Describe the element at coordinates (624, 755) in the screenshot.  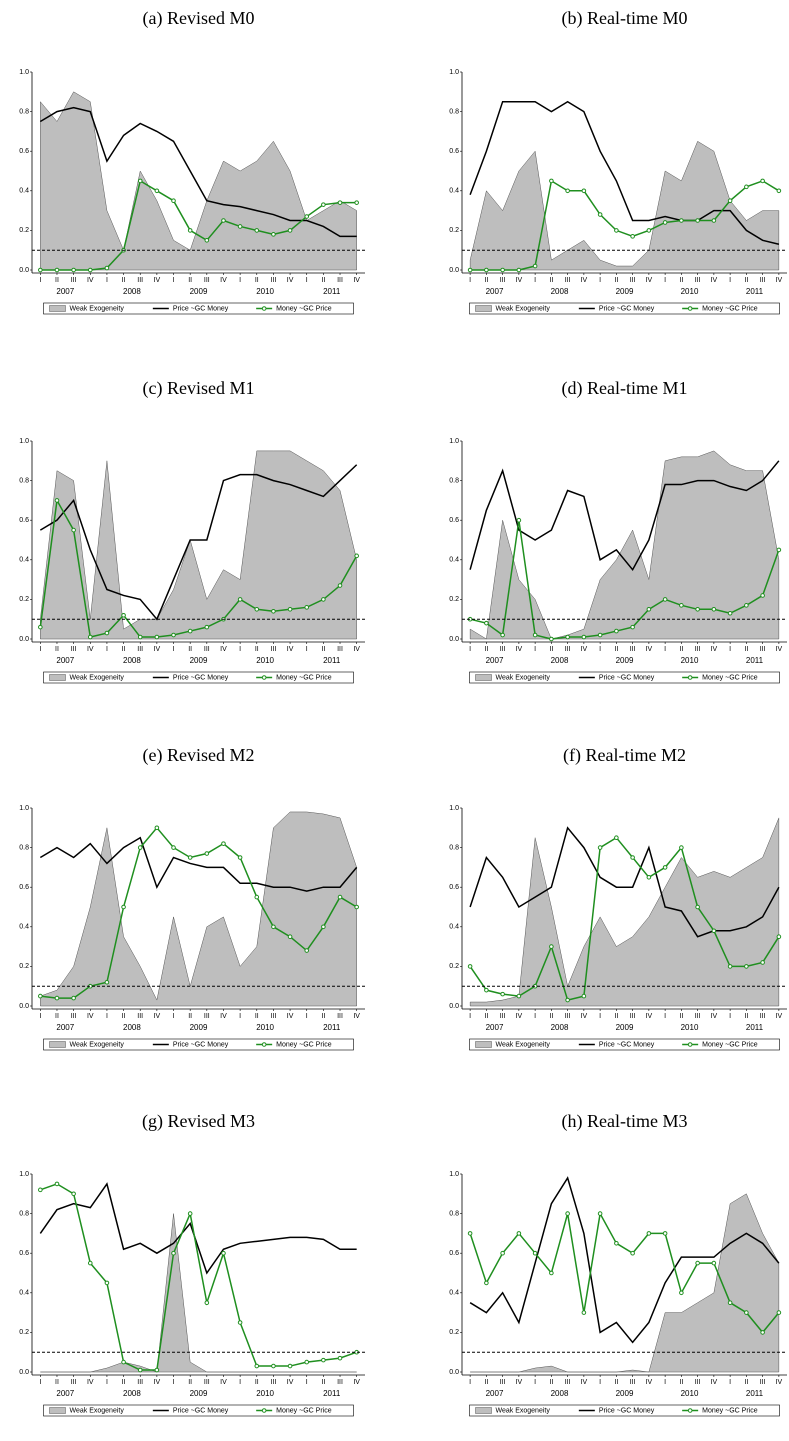
I see `panel-title: (f) Real-time M2` at that location.